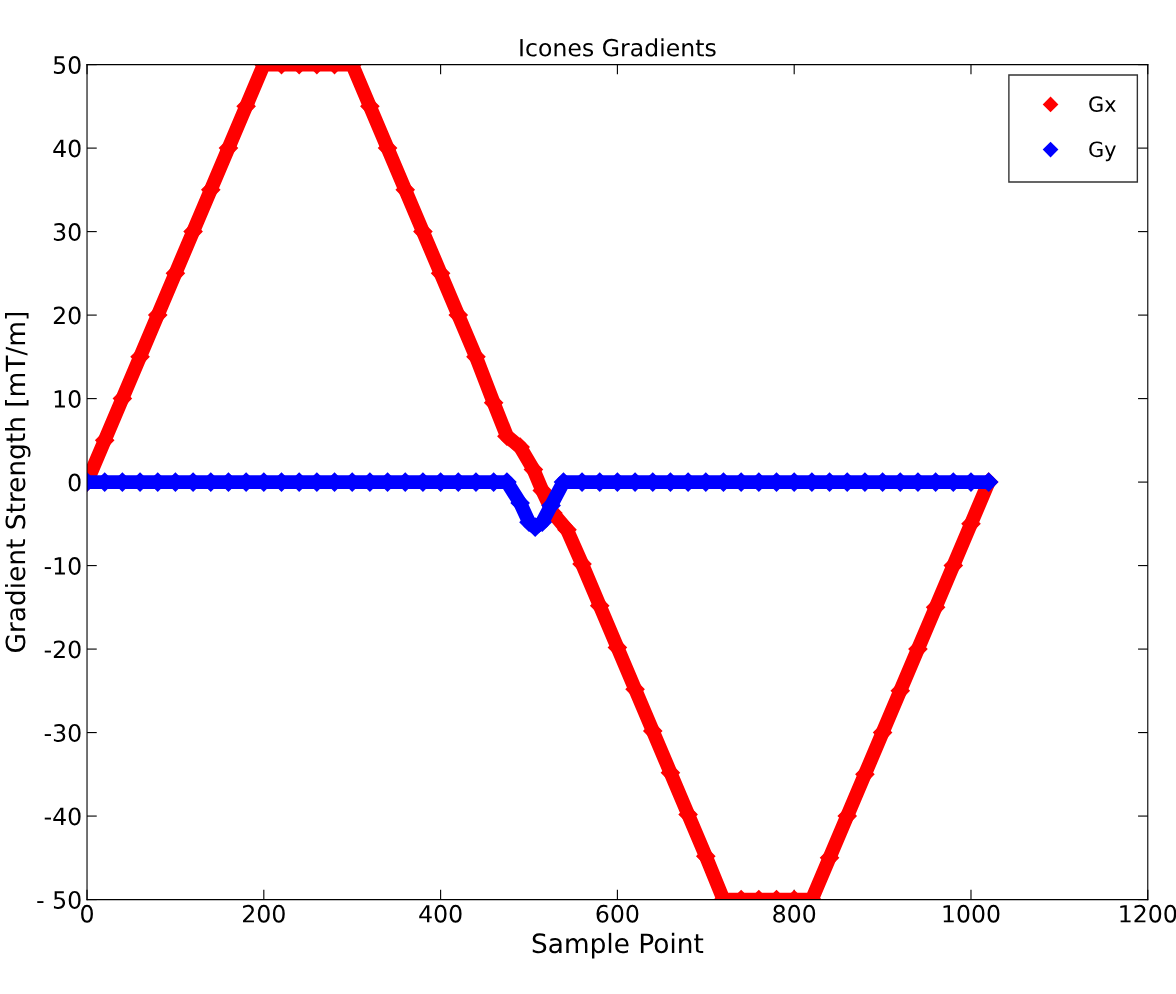 Image resolution: width=1176 pixels, height=994 pixels. Describe the element at coordinates (67, 148) in the screenshot. I see `y-tick-label: 40` at that location.